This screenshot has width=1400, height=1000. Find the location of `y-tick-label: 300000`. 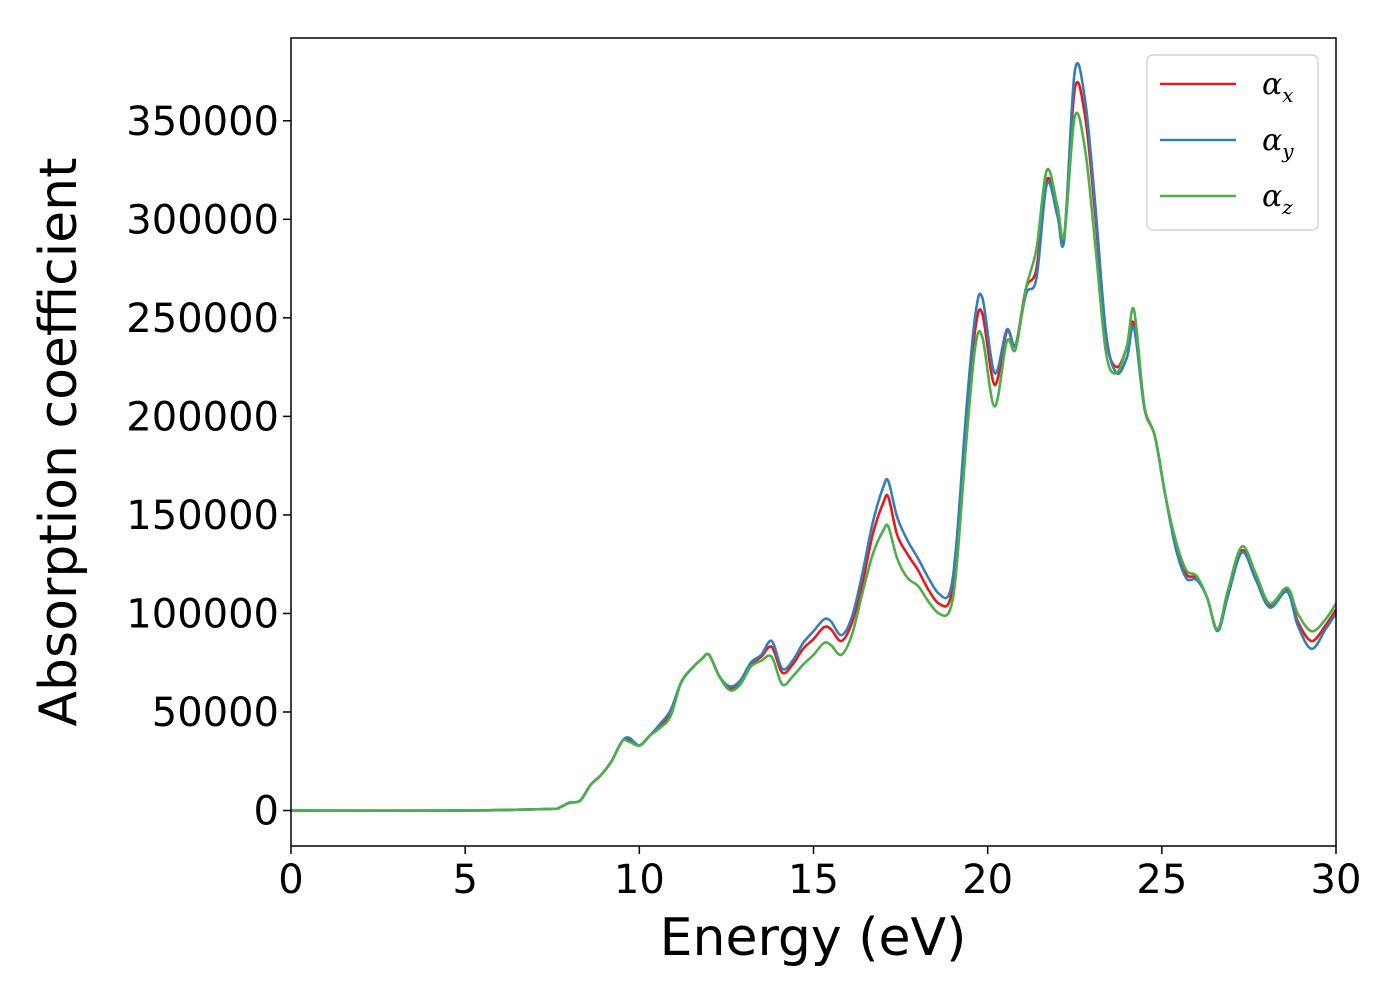

y-tick-label: 300000 is located at coordinates (202, 220).